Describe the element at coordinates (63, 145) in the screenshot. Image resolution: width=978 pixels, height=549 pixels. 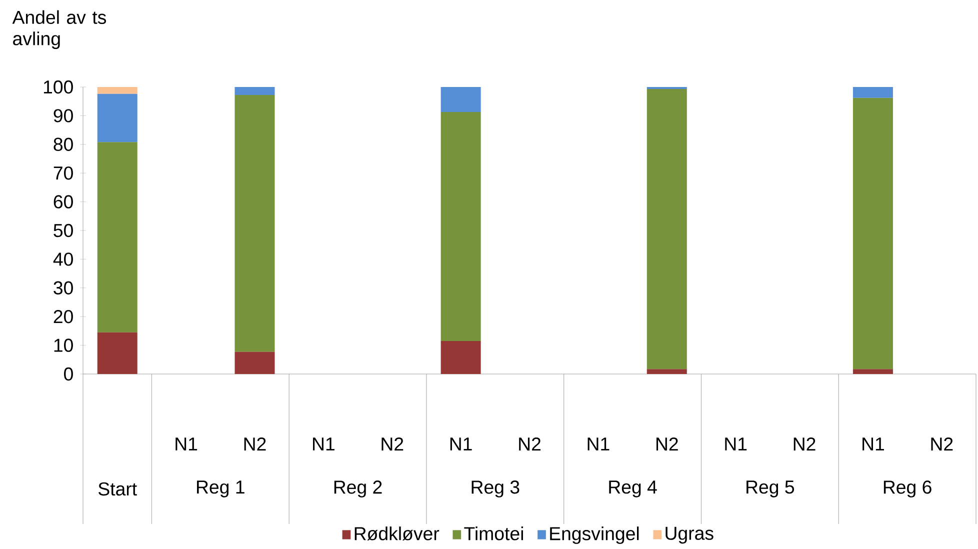
I see `y-tick-label: 80` at that location.